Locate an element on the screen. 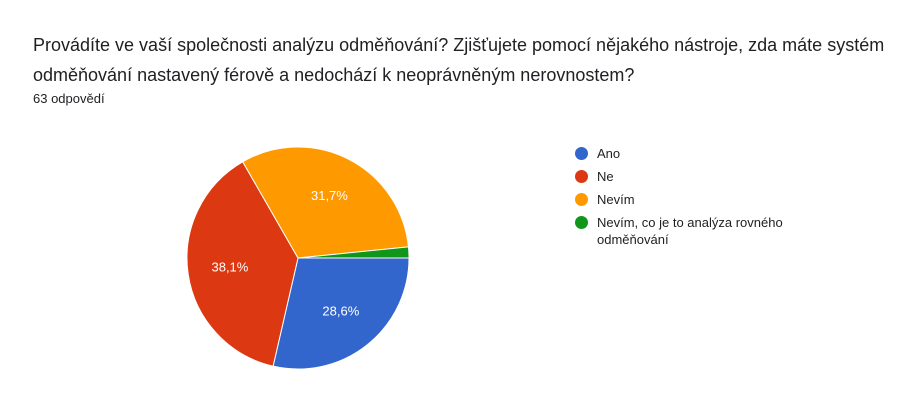  data-label: 31,7% is located at coordinates (329, 195).